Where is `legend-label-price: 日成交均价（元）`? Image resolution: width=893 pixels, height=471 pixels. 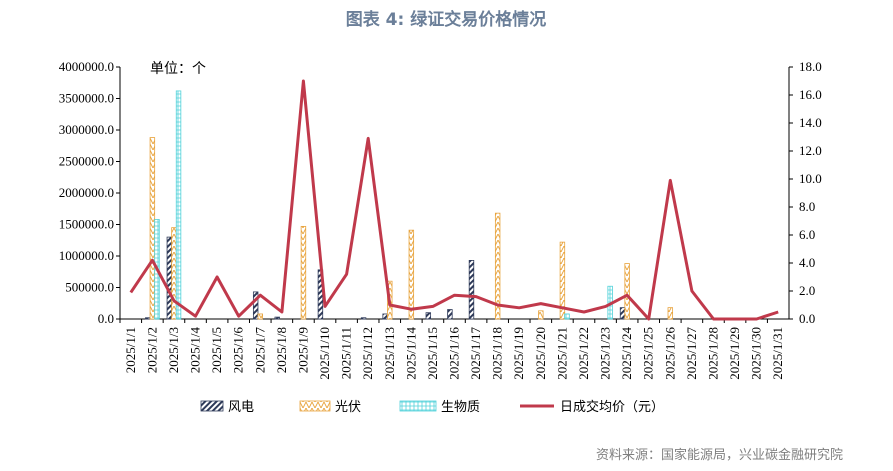 legend-label-price: 日成交均价（元） is located at coordinates (612, 407).